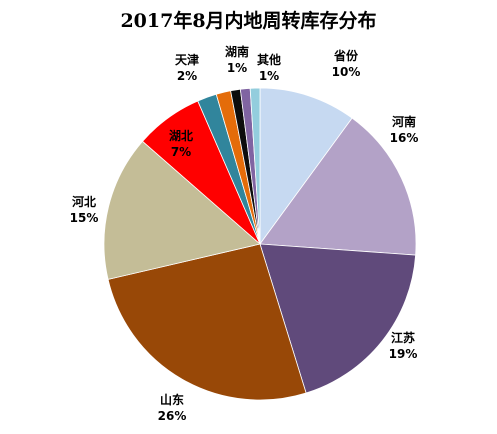  Describe the element at coordinates (172, 399) in the screenshot. I see `slice-name-label-3: 山东` at that location.